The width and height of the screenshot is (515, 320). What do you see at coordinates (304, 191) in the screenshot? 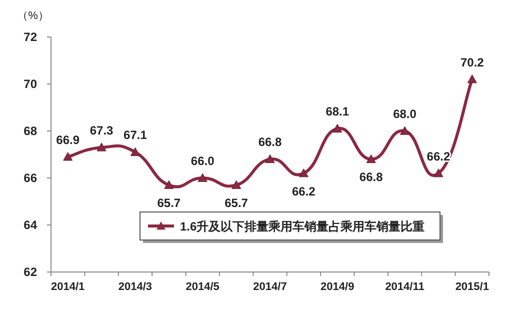
I see `data-label: 66.2` at bounding box center [304, 191].